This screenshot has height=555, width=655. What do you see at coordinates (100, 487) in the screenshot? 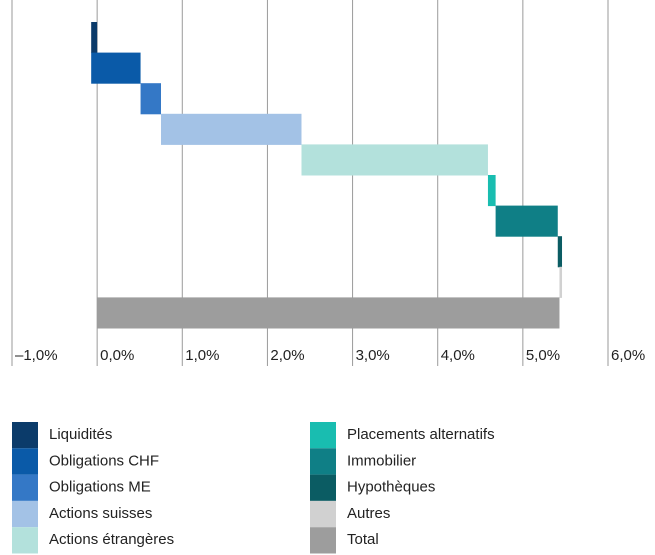
I see `legend-label: Obligations ME` at bounding box center [100, 487].